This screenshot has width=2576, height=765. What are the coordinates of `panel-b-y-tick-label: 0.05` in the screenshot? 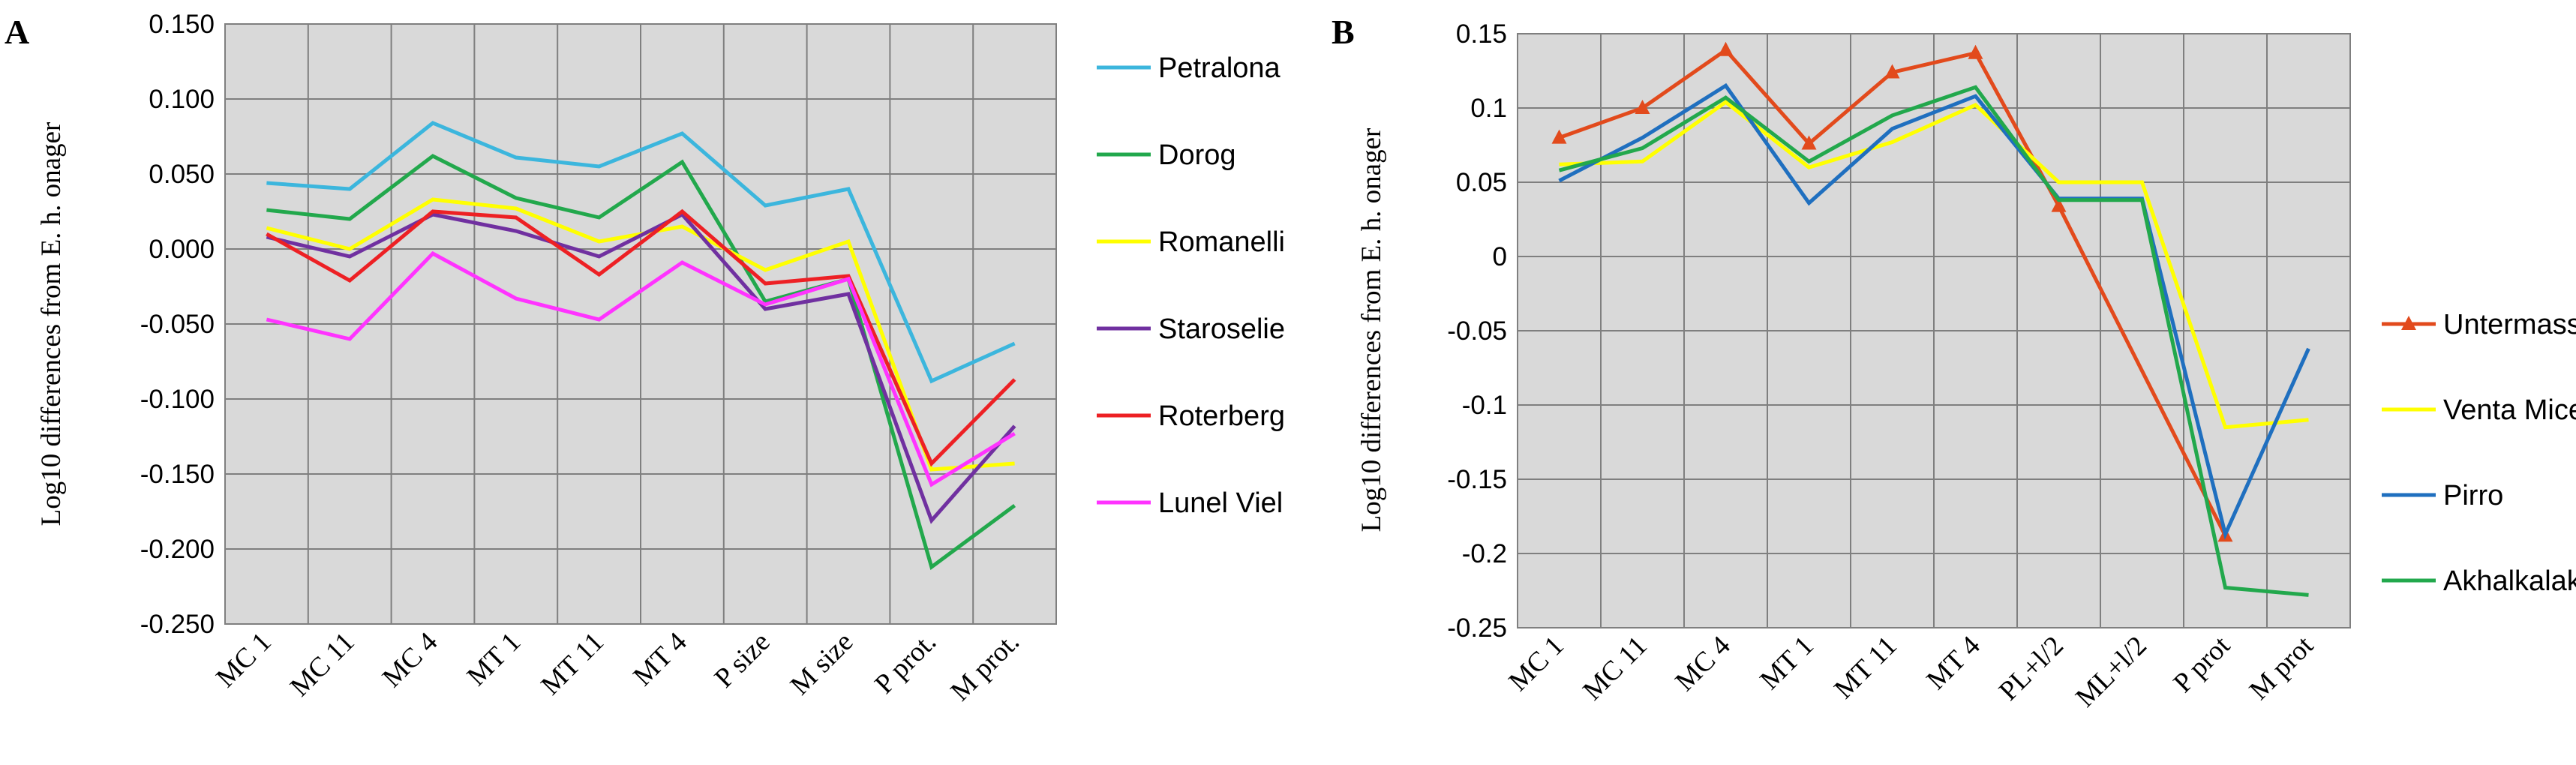 It's located at (1481, 182).